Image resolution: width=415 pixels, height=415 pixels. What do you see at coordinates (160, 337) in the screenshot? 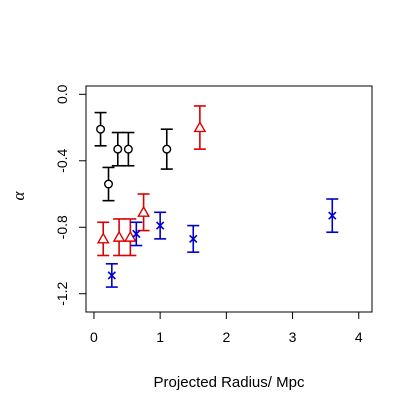
I see `x-tick-label: 1` at bounding box center [160, 337].